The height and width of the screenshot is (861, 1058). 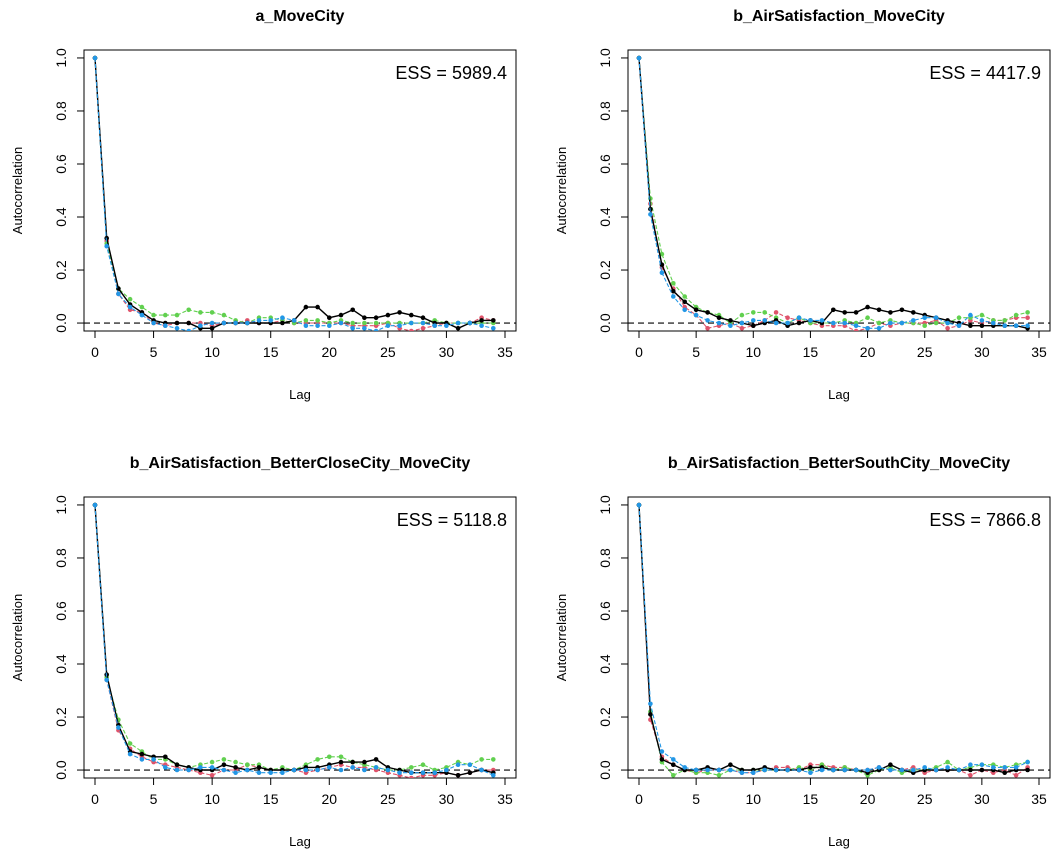 What do you see at coordinates (388, 799) in the screenshot?
I see `x-tick-label: 25` at bounding box center [388, 799].